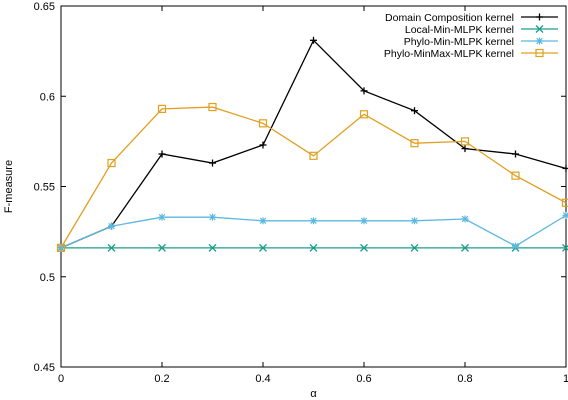 This screenshot has height=400, width=568. Describe the element at coordinates (47, 278) in the screenshot. I see `y-tick-label: 0.5` at that location.